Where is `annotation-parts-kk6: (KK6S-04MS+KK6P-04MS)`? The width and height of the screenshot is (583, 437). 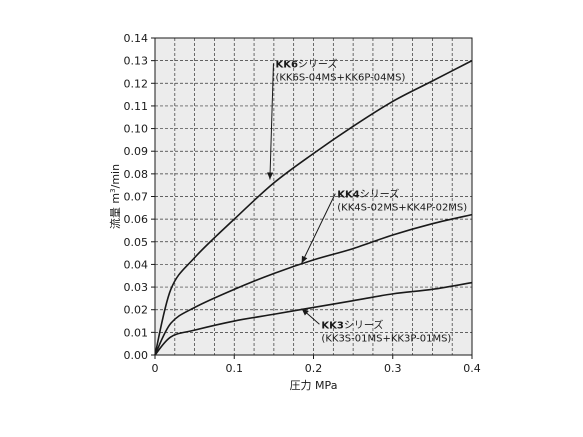
annotation-parts-kk6: (KK6S-04MS+KK6P-04MS) is located at coordinates (340, 77).